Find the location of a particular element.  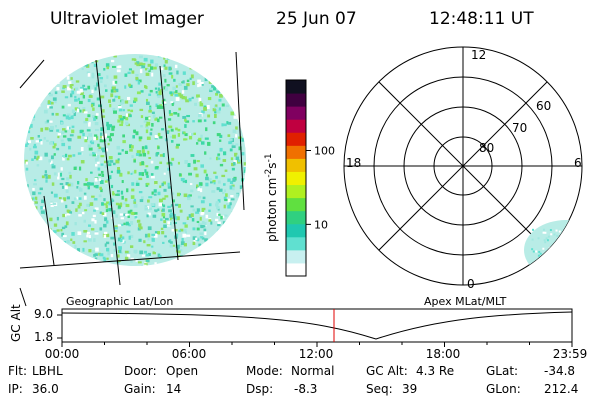

door-label: Door: is located at coordinates (140, 371).